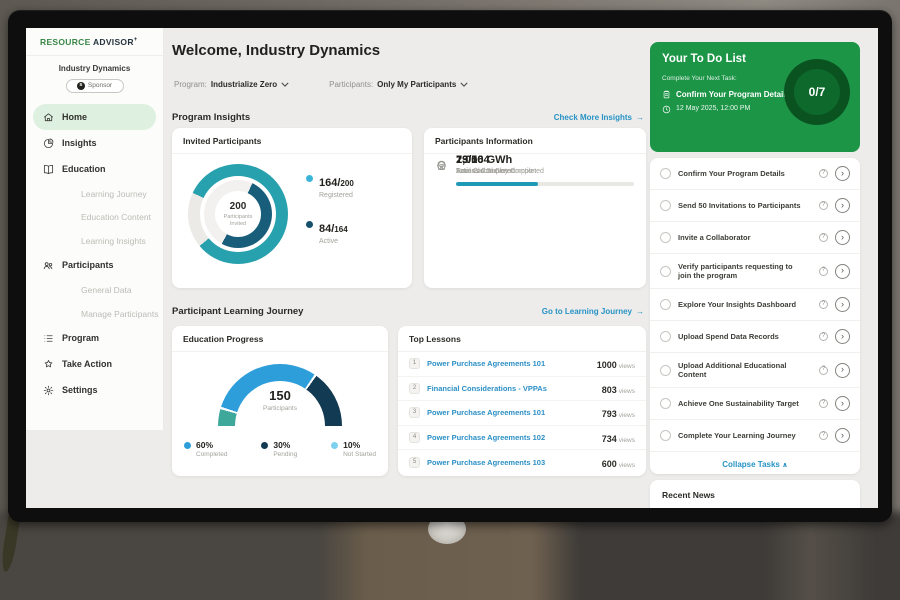 This screenshot has height=600, width=900. Describe the element at coordinates (713, 109) in the screenshot. I see `todo-time-label: 12 May 2025, 12:00 PM` at that location.